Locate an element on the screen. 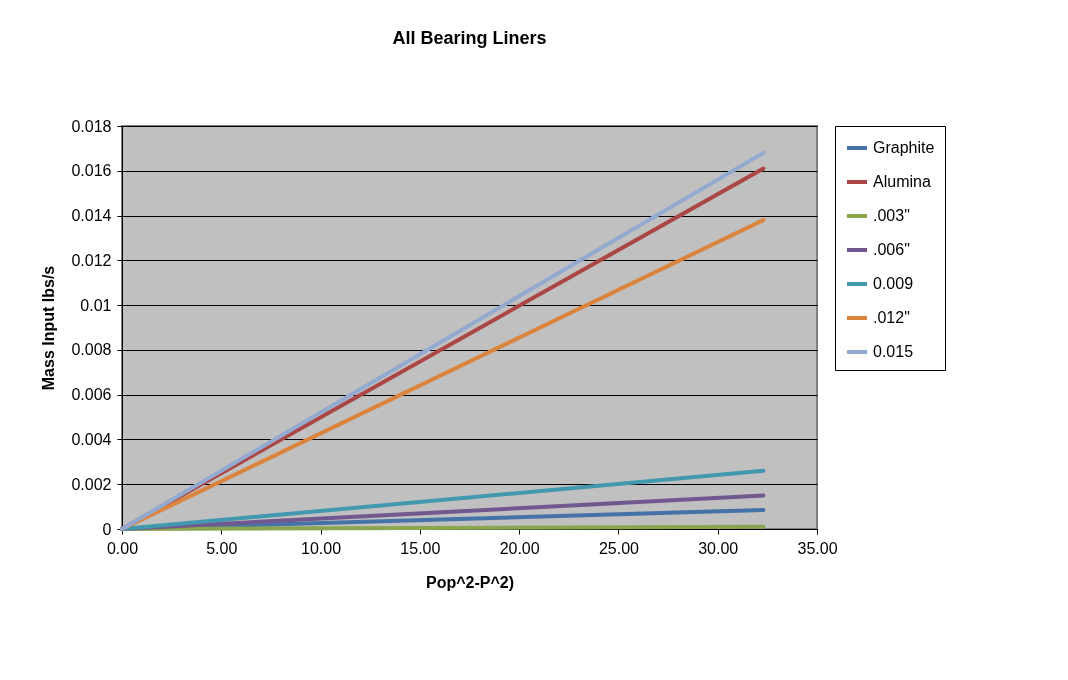  x-tick-label: 5.00 is located at coordinates (222, 548).